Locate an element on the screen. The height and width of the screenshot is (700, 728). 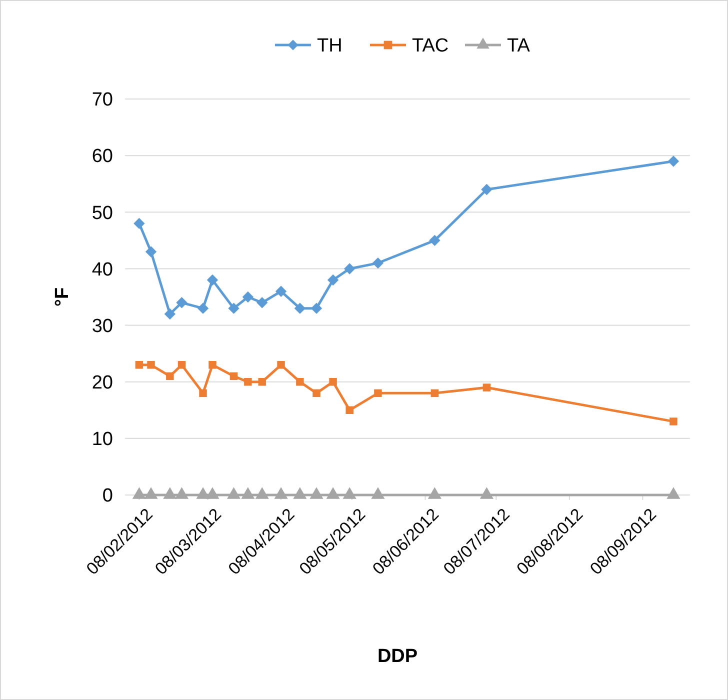
y-tick-label: 70 is located at coordinates (102, 100).